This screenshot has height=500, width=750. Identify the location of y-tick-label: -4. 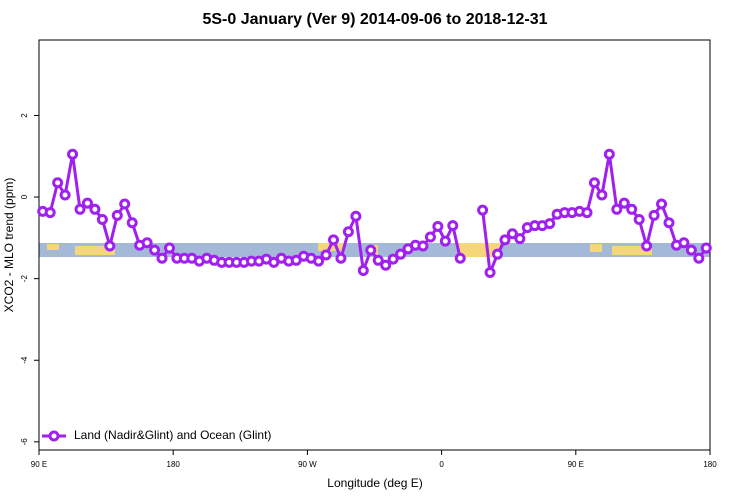
(24, 360).